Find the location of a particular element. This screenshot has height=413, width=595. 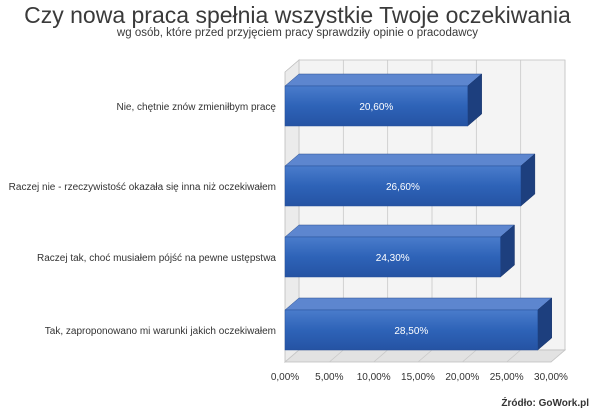

x-tick-label: 25,00% is located at coordinates (507, 377).